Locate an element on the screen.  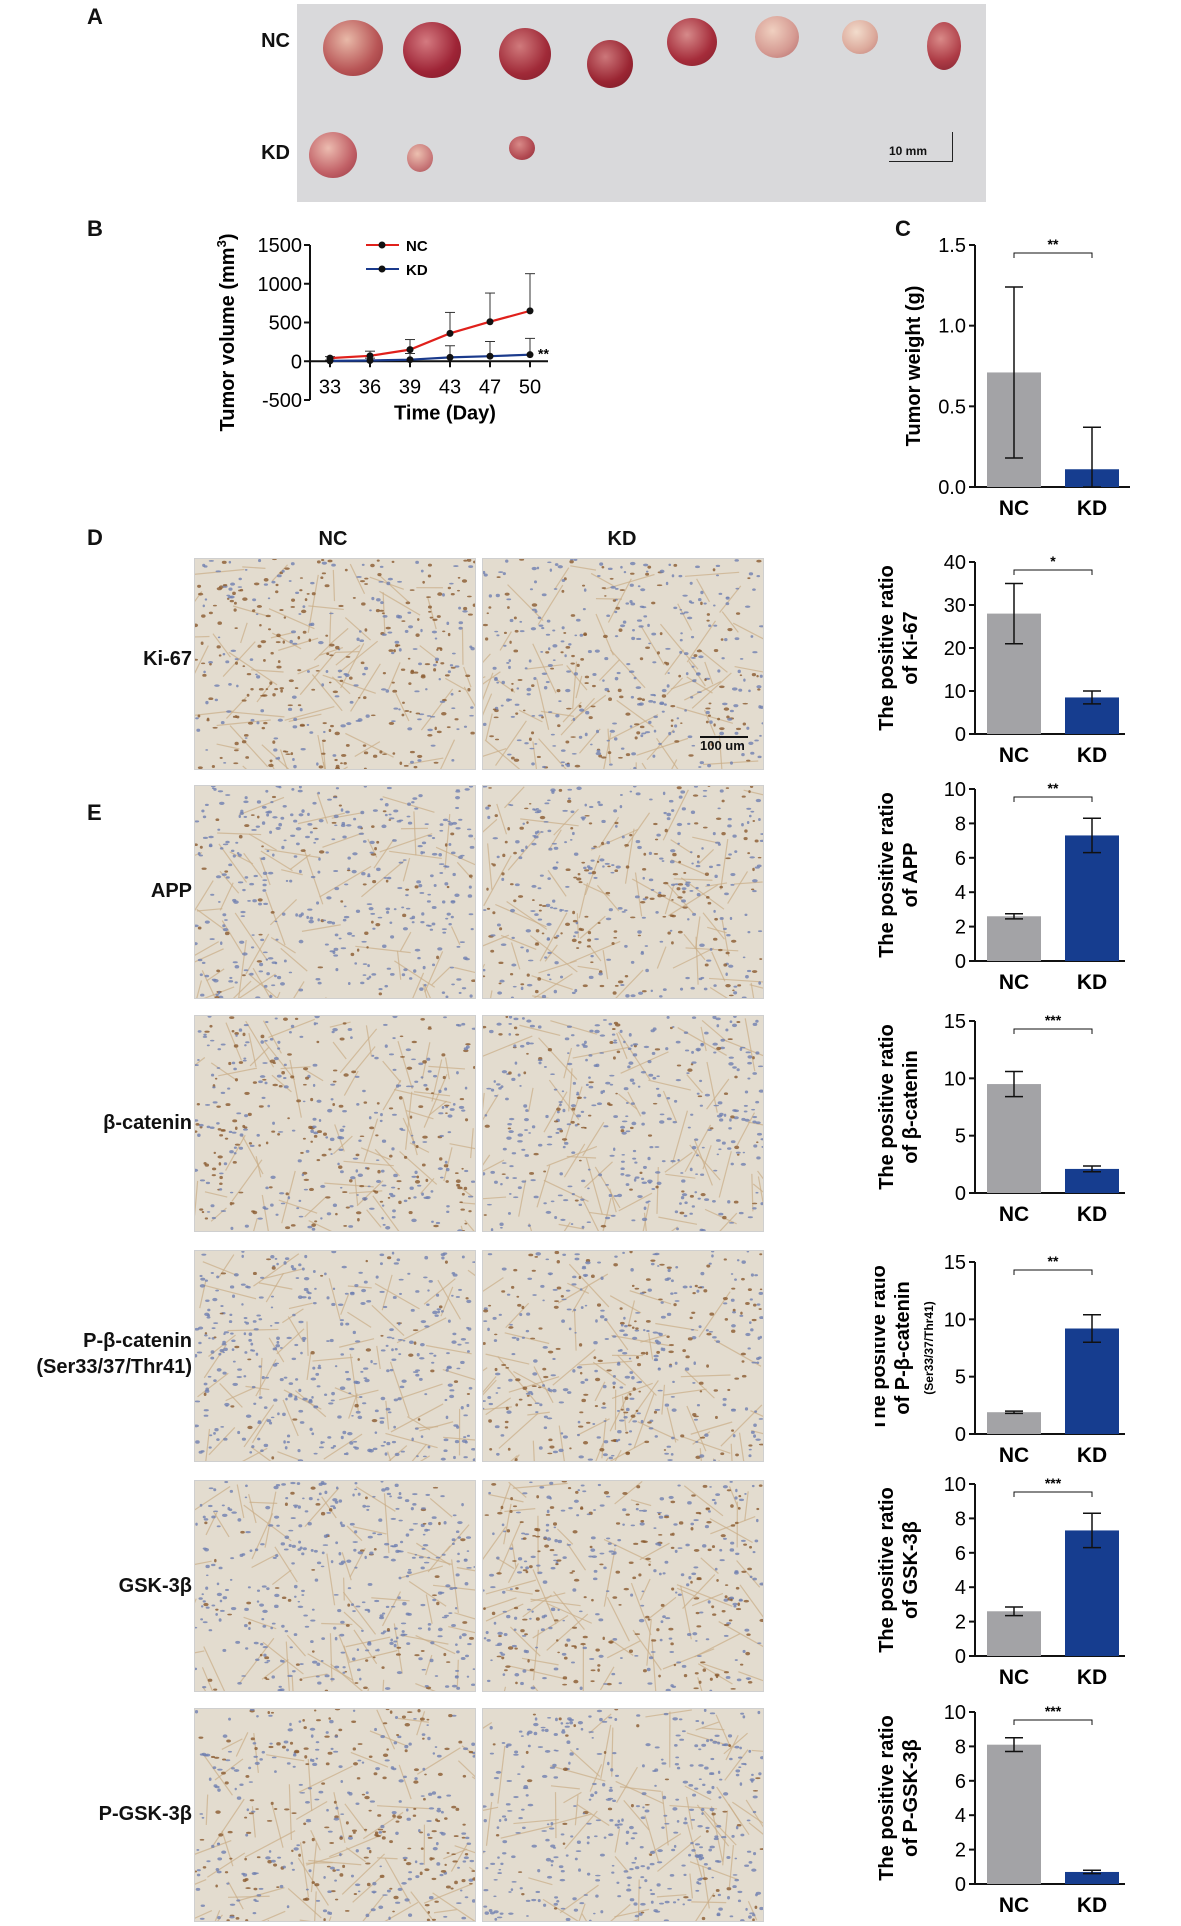
ihc-row-label-p-gsk3b: P-GSK-3β is located at coordinates (145, 1814).